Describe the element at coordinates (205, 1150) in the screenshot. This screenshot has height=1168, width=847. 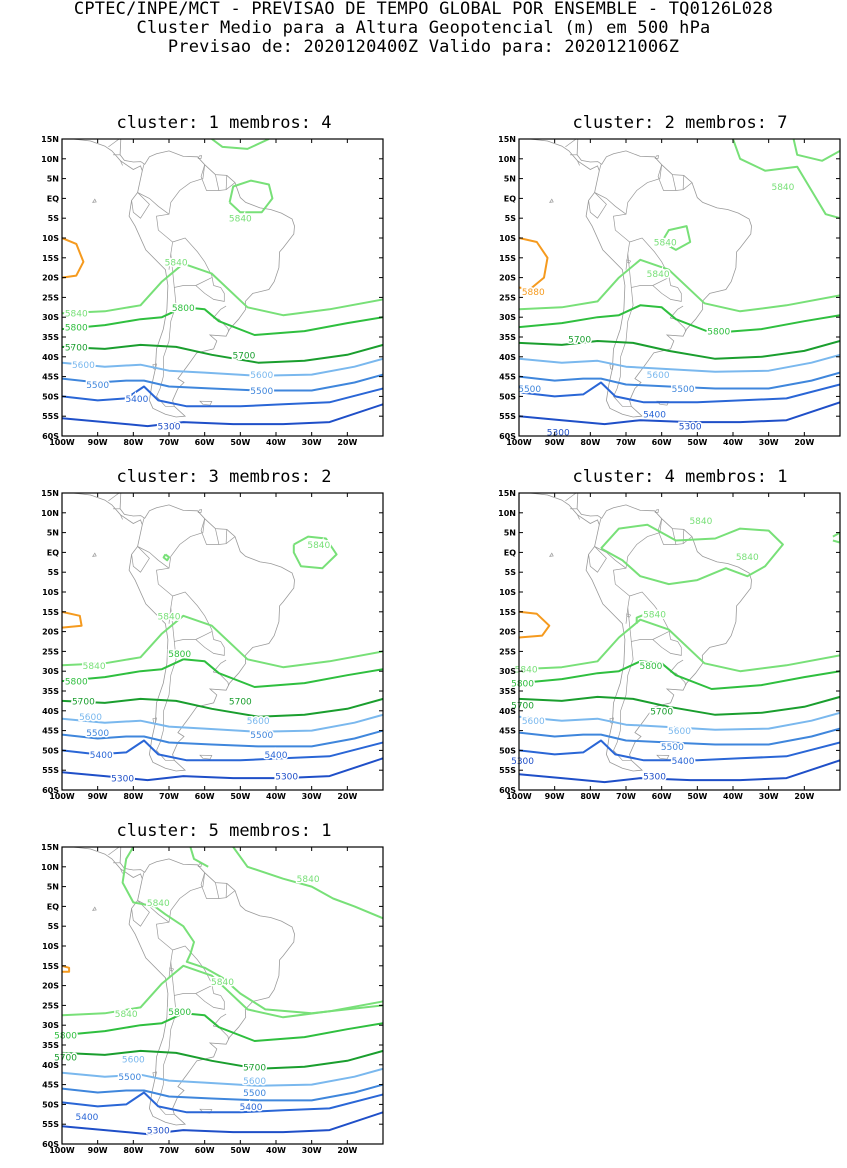
I see `lon-label: 60W` at that location.